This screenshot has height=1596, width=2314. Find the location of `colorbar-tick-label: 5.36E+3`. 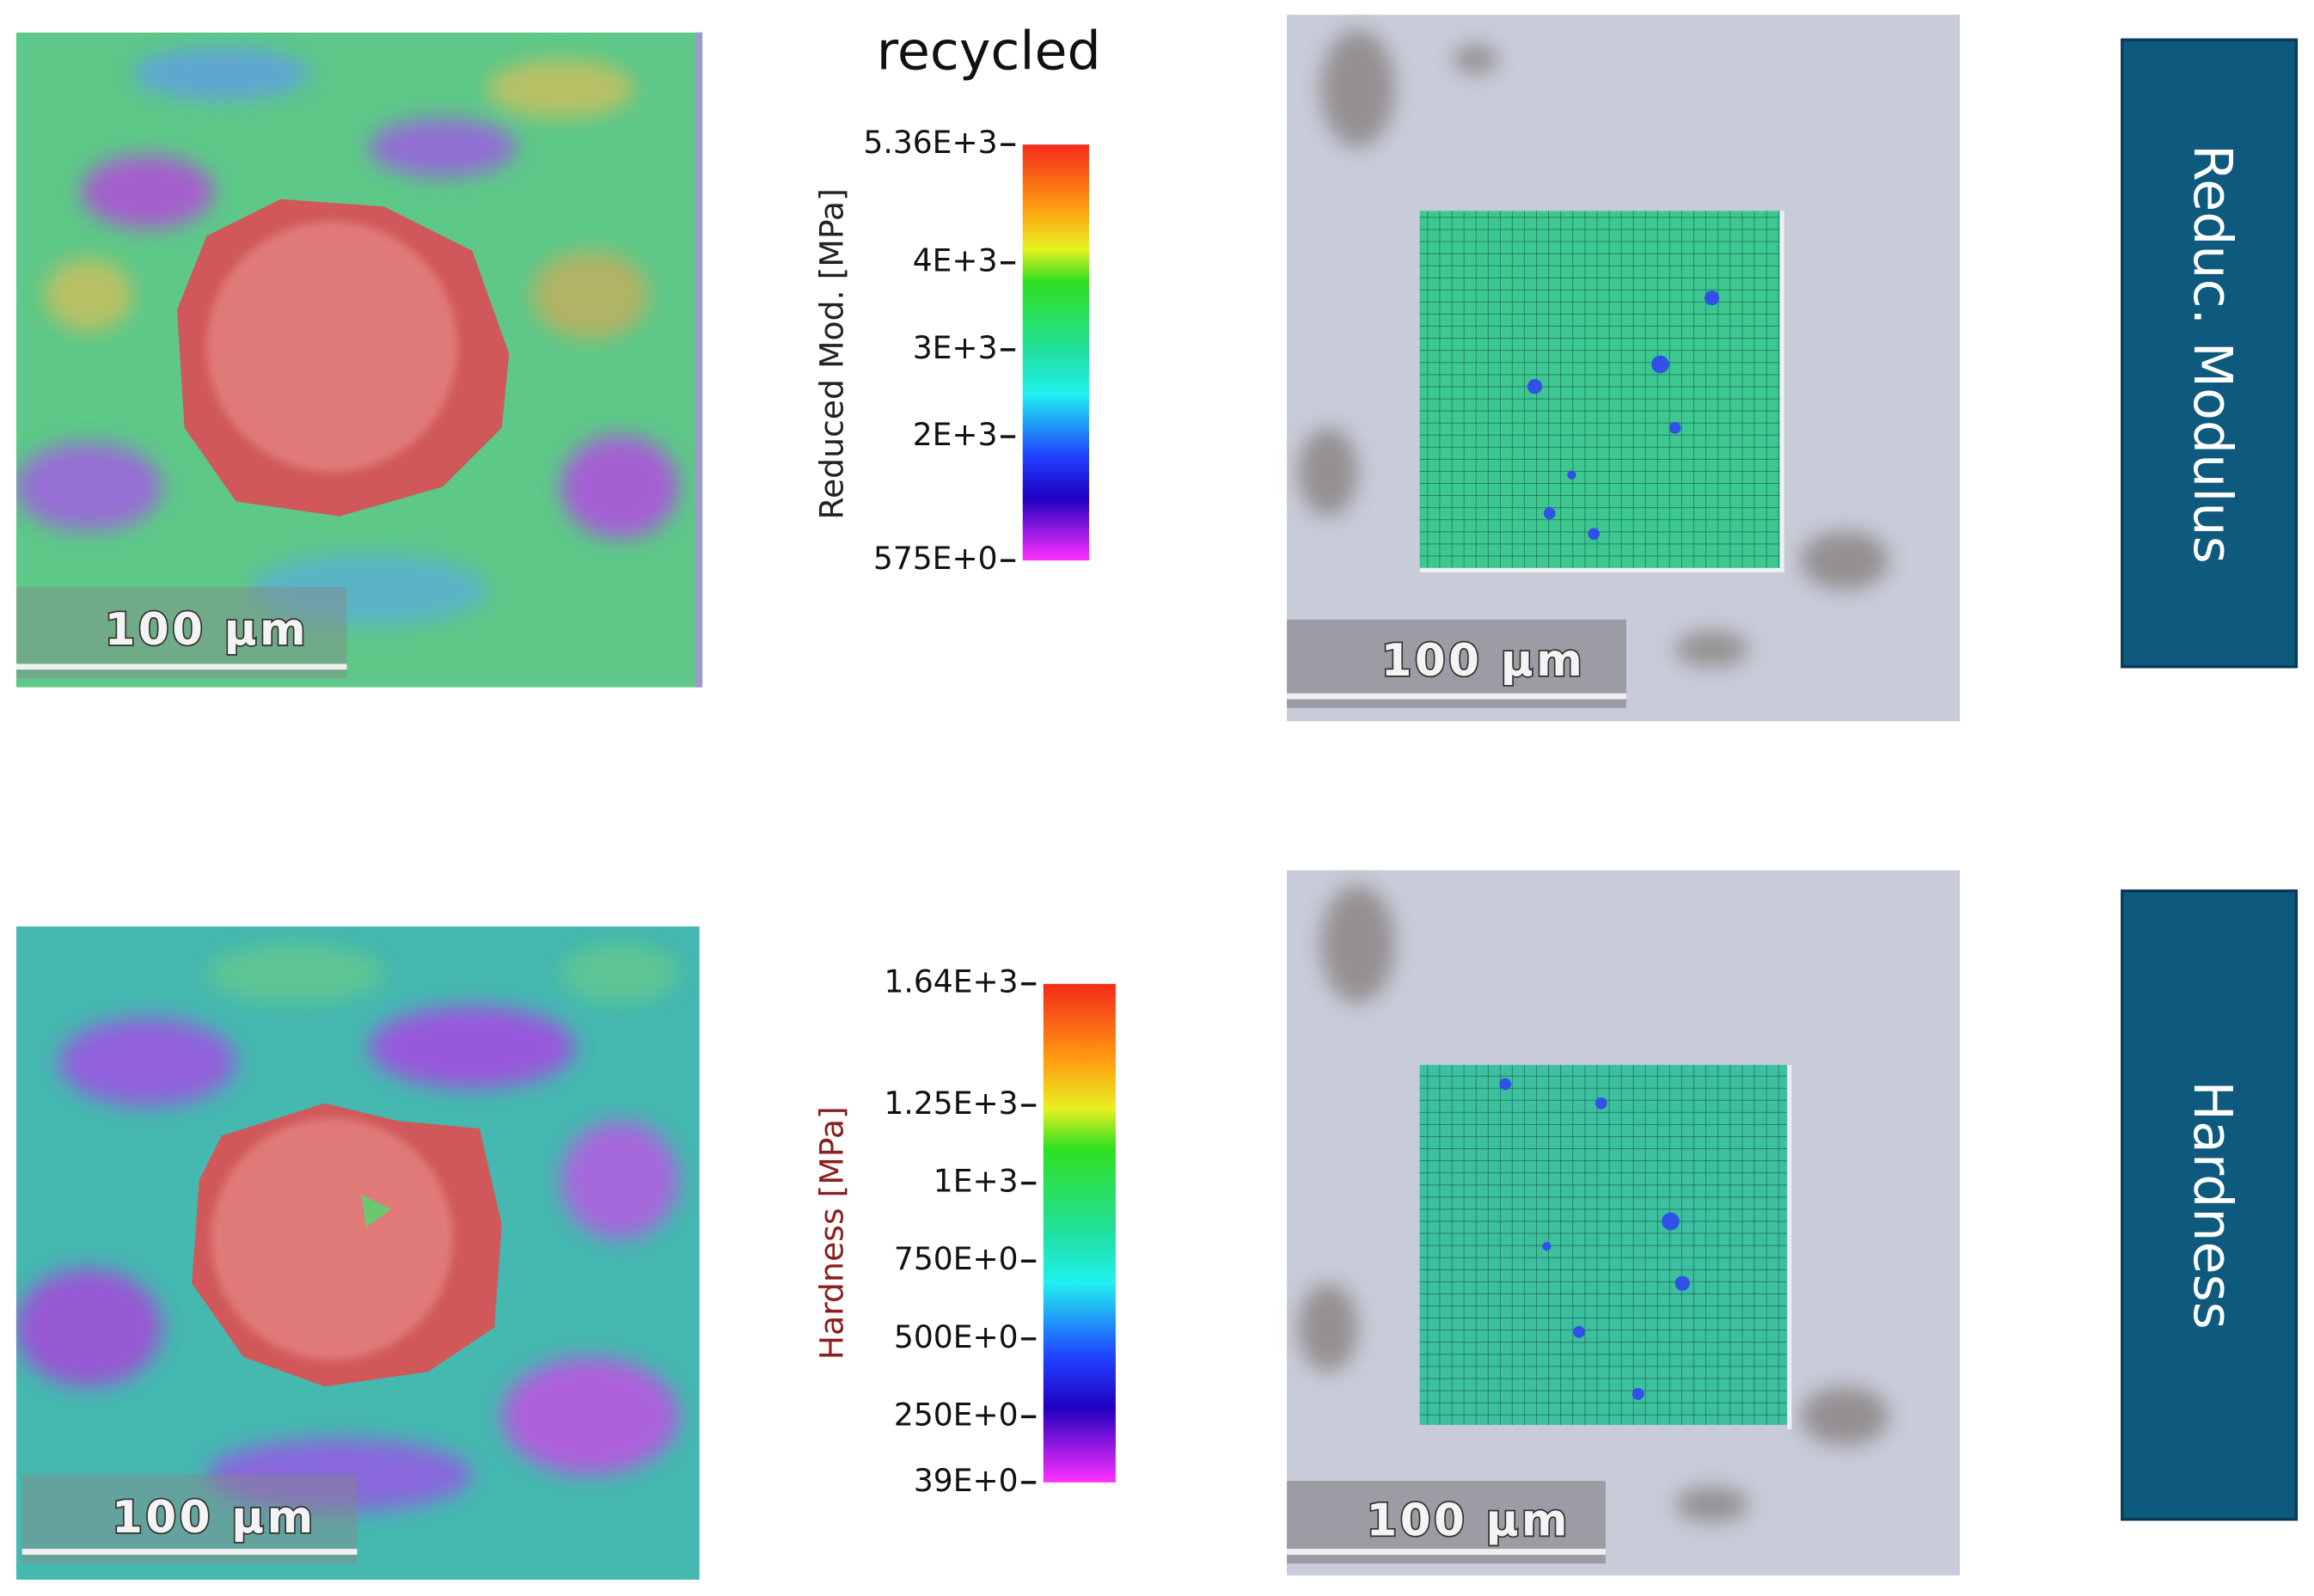

colorbar-tick-label: 5.36E+3 is located at coordinates (930, 143).